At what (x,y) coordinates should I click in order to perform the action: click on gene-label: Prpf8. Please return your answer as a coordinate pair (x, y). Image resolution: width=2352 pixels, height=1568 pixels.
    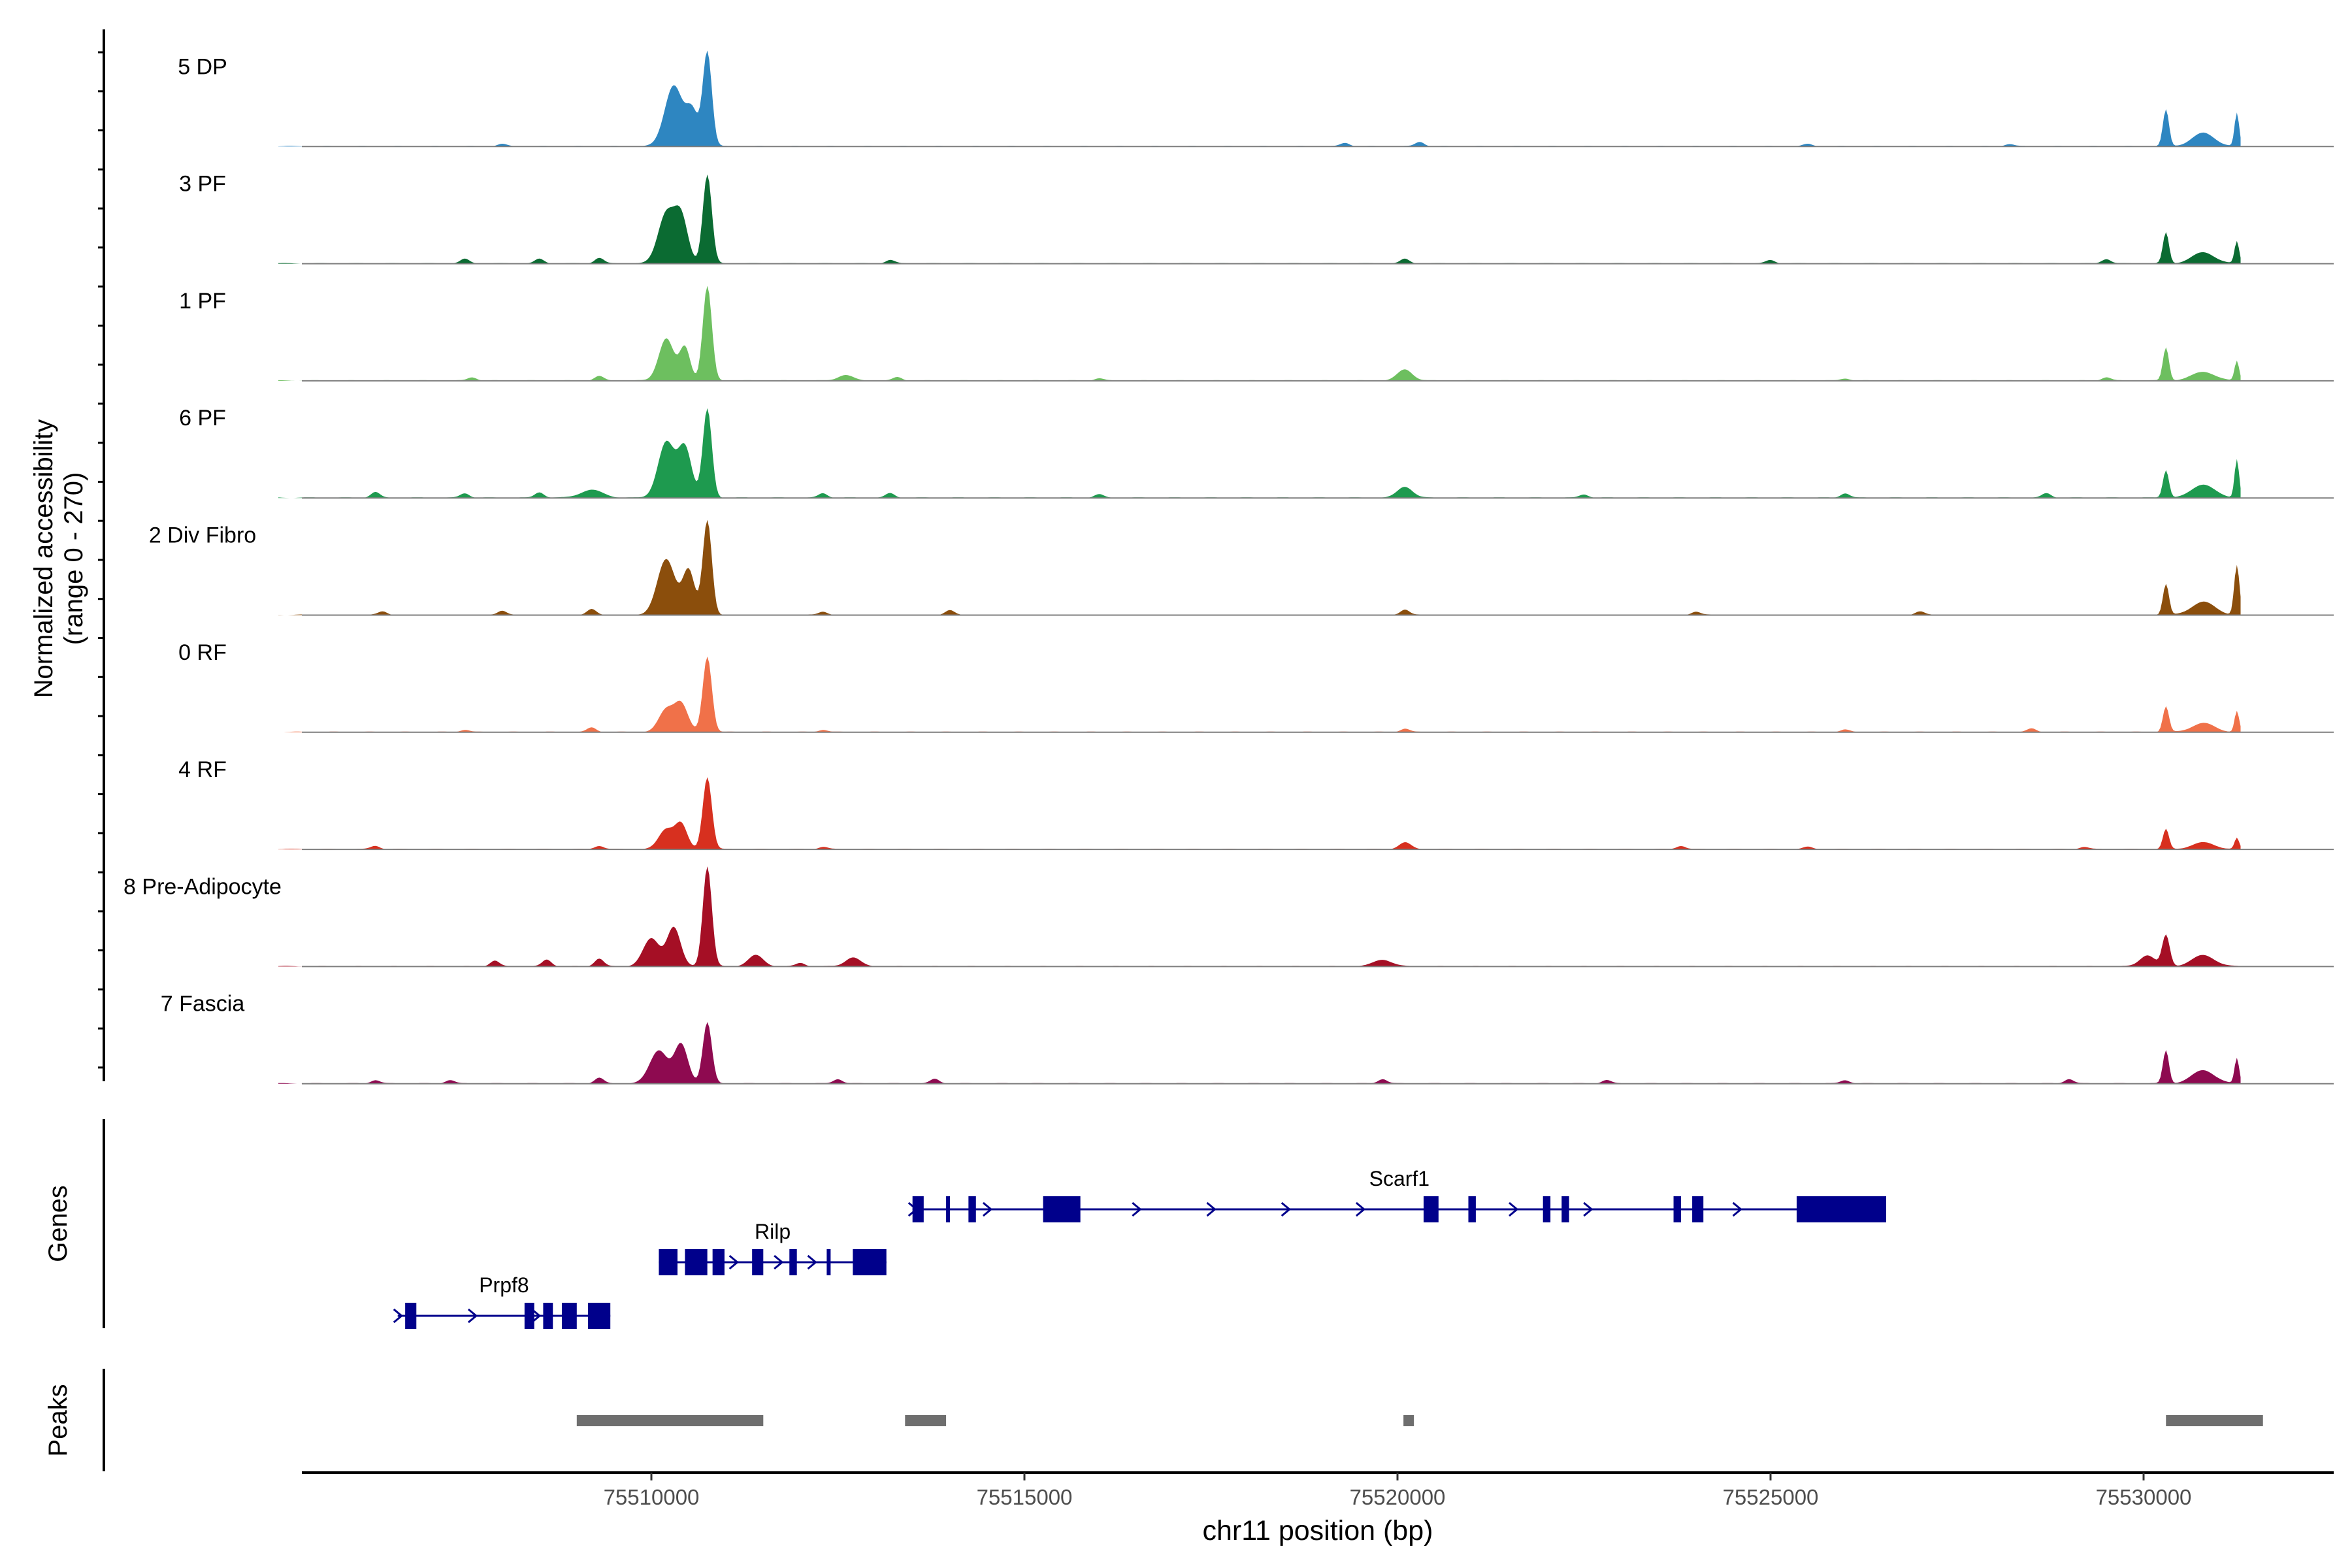
    Looking at the image, I should click on (504, 1285).